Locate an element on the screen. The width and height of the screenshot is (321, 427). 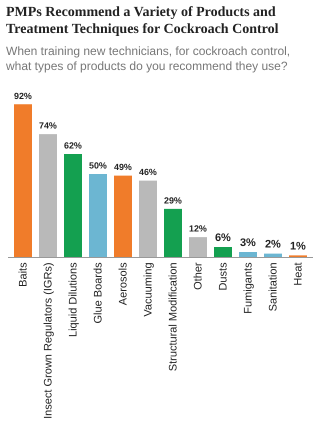
x-tick-label: Other is located at coordinates (198, 276).